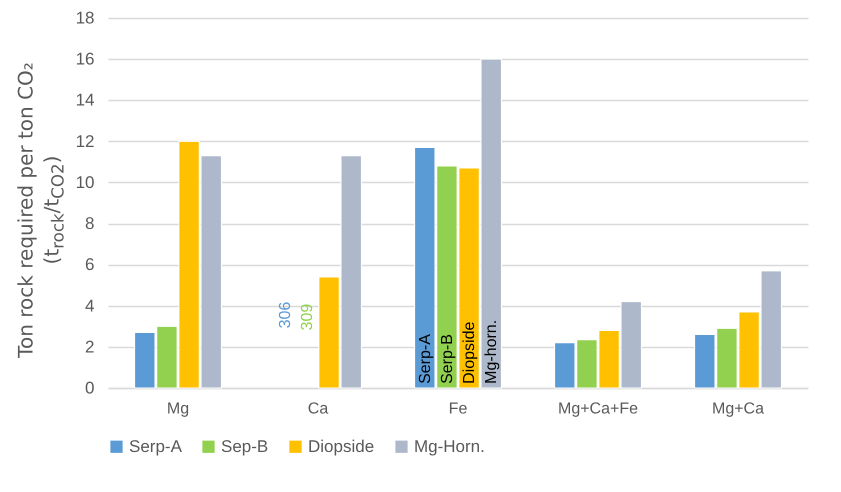  I want to click on y-tick-label: 8, so click(89, 224).